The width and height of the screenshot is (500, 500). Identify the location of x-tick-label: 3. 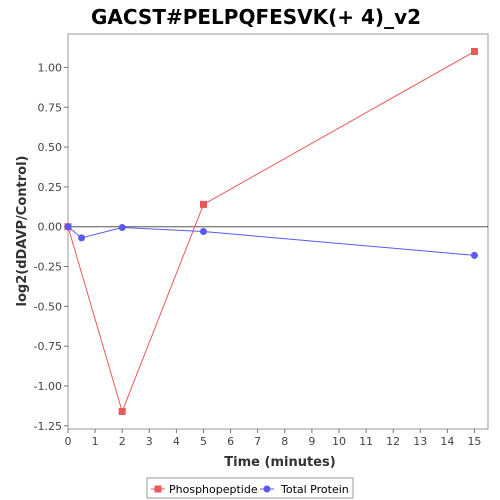
(149, 441).